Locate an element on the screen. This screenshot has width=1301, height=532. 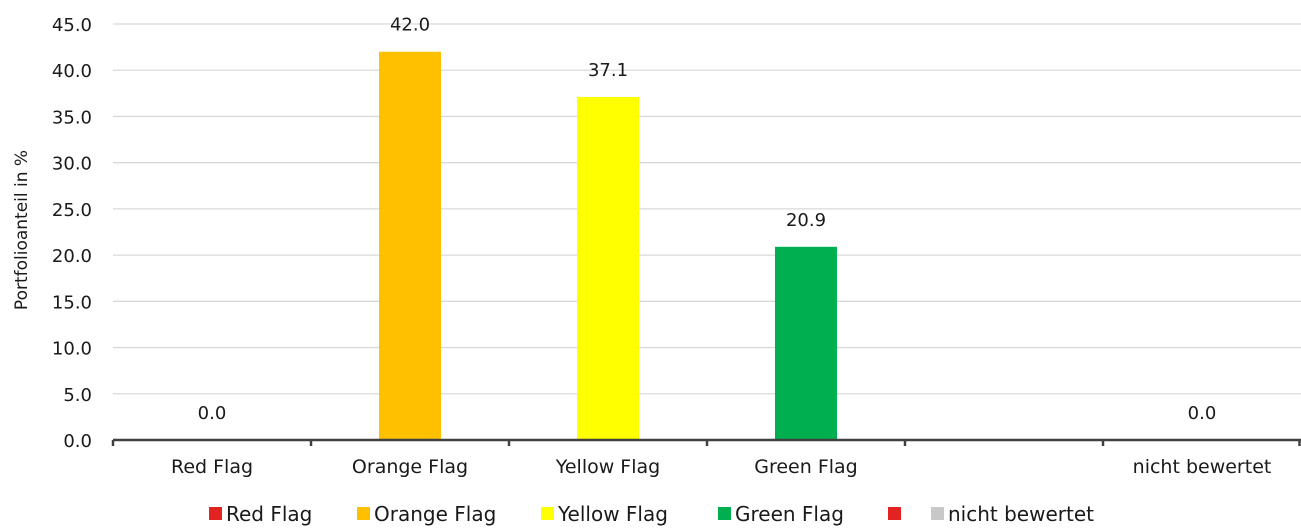
y-tick-label: 30.0 is located at coordinates (72, 164).